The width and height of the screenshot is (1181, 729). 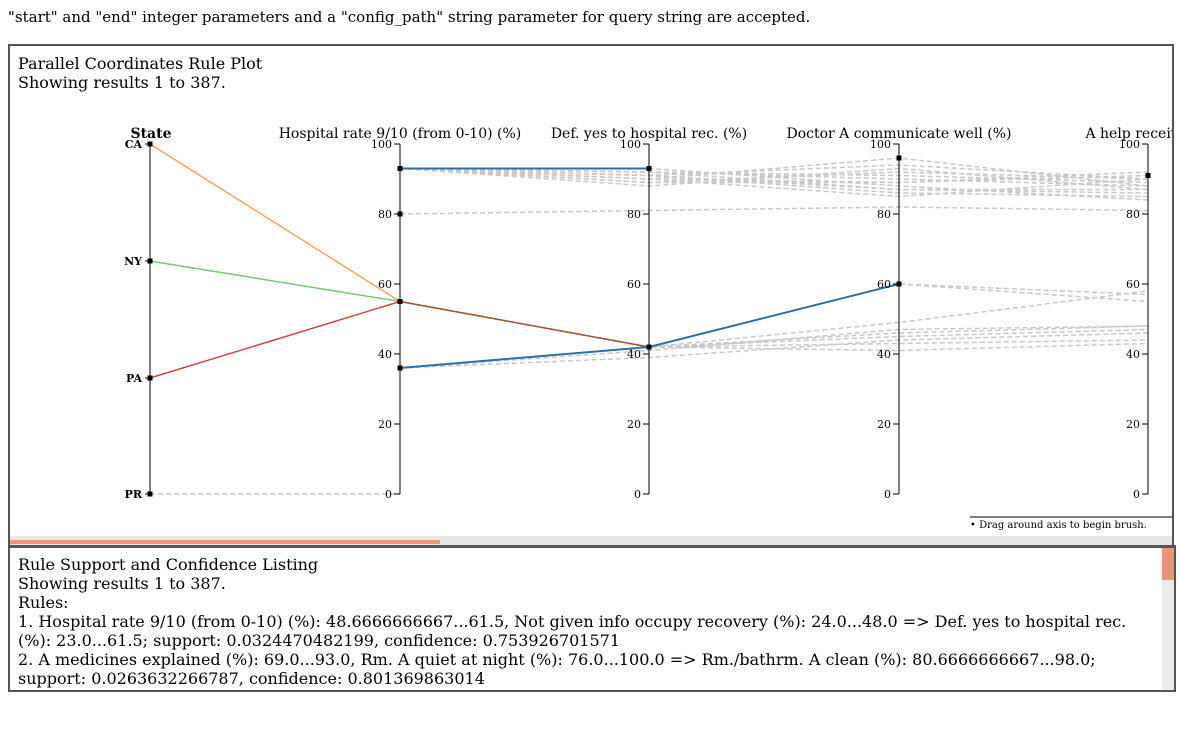 What do you see at coordinates (150, 134) in the screenshot?
I see `axis-title: State` at bounding box center [150, 134].